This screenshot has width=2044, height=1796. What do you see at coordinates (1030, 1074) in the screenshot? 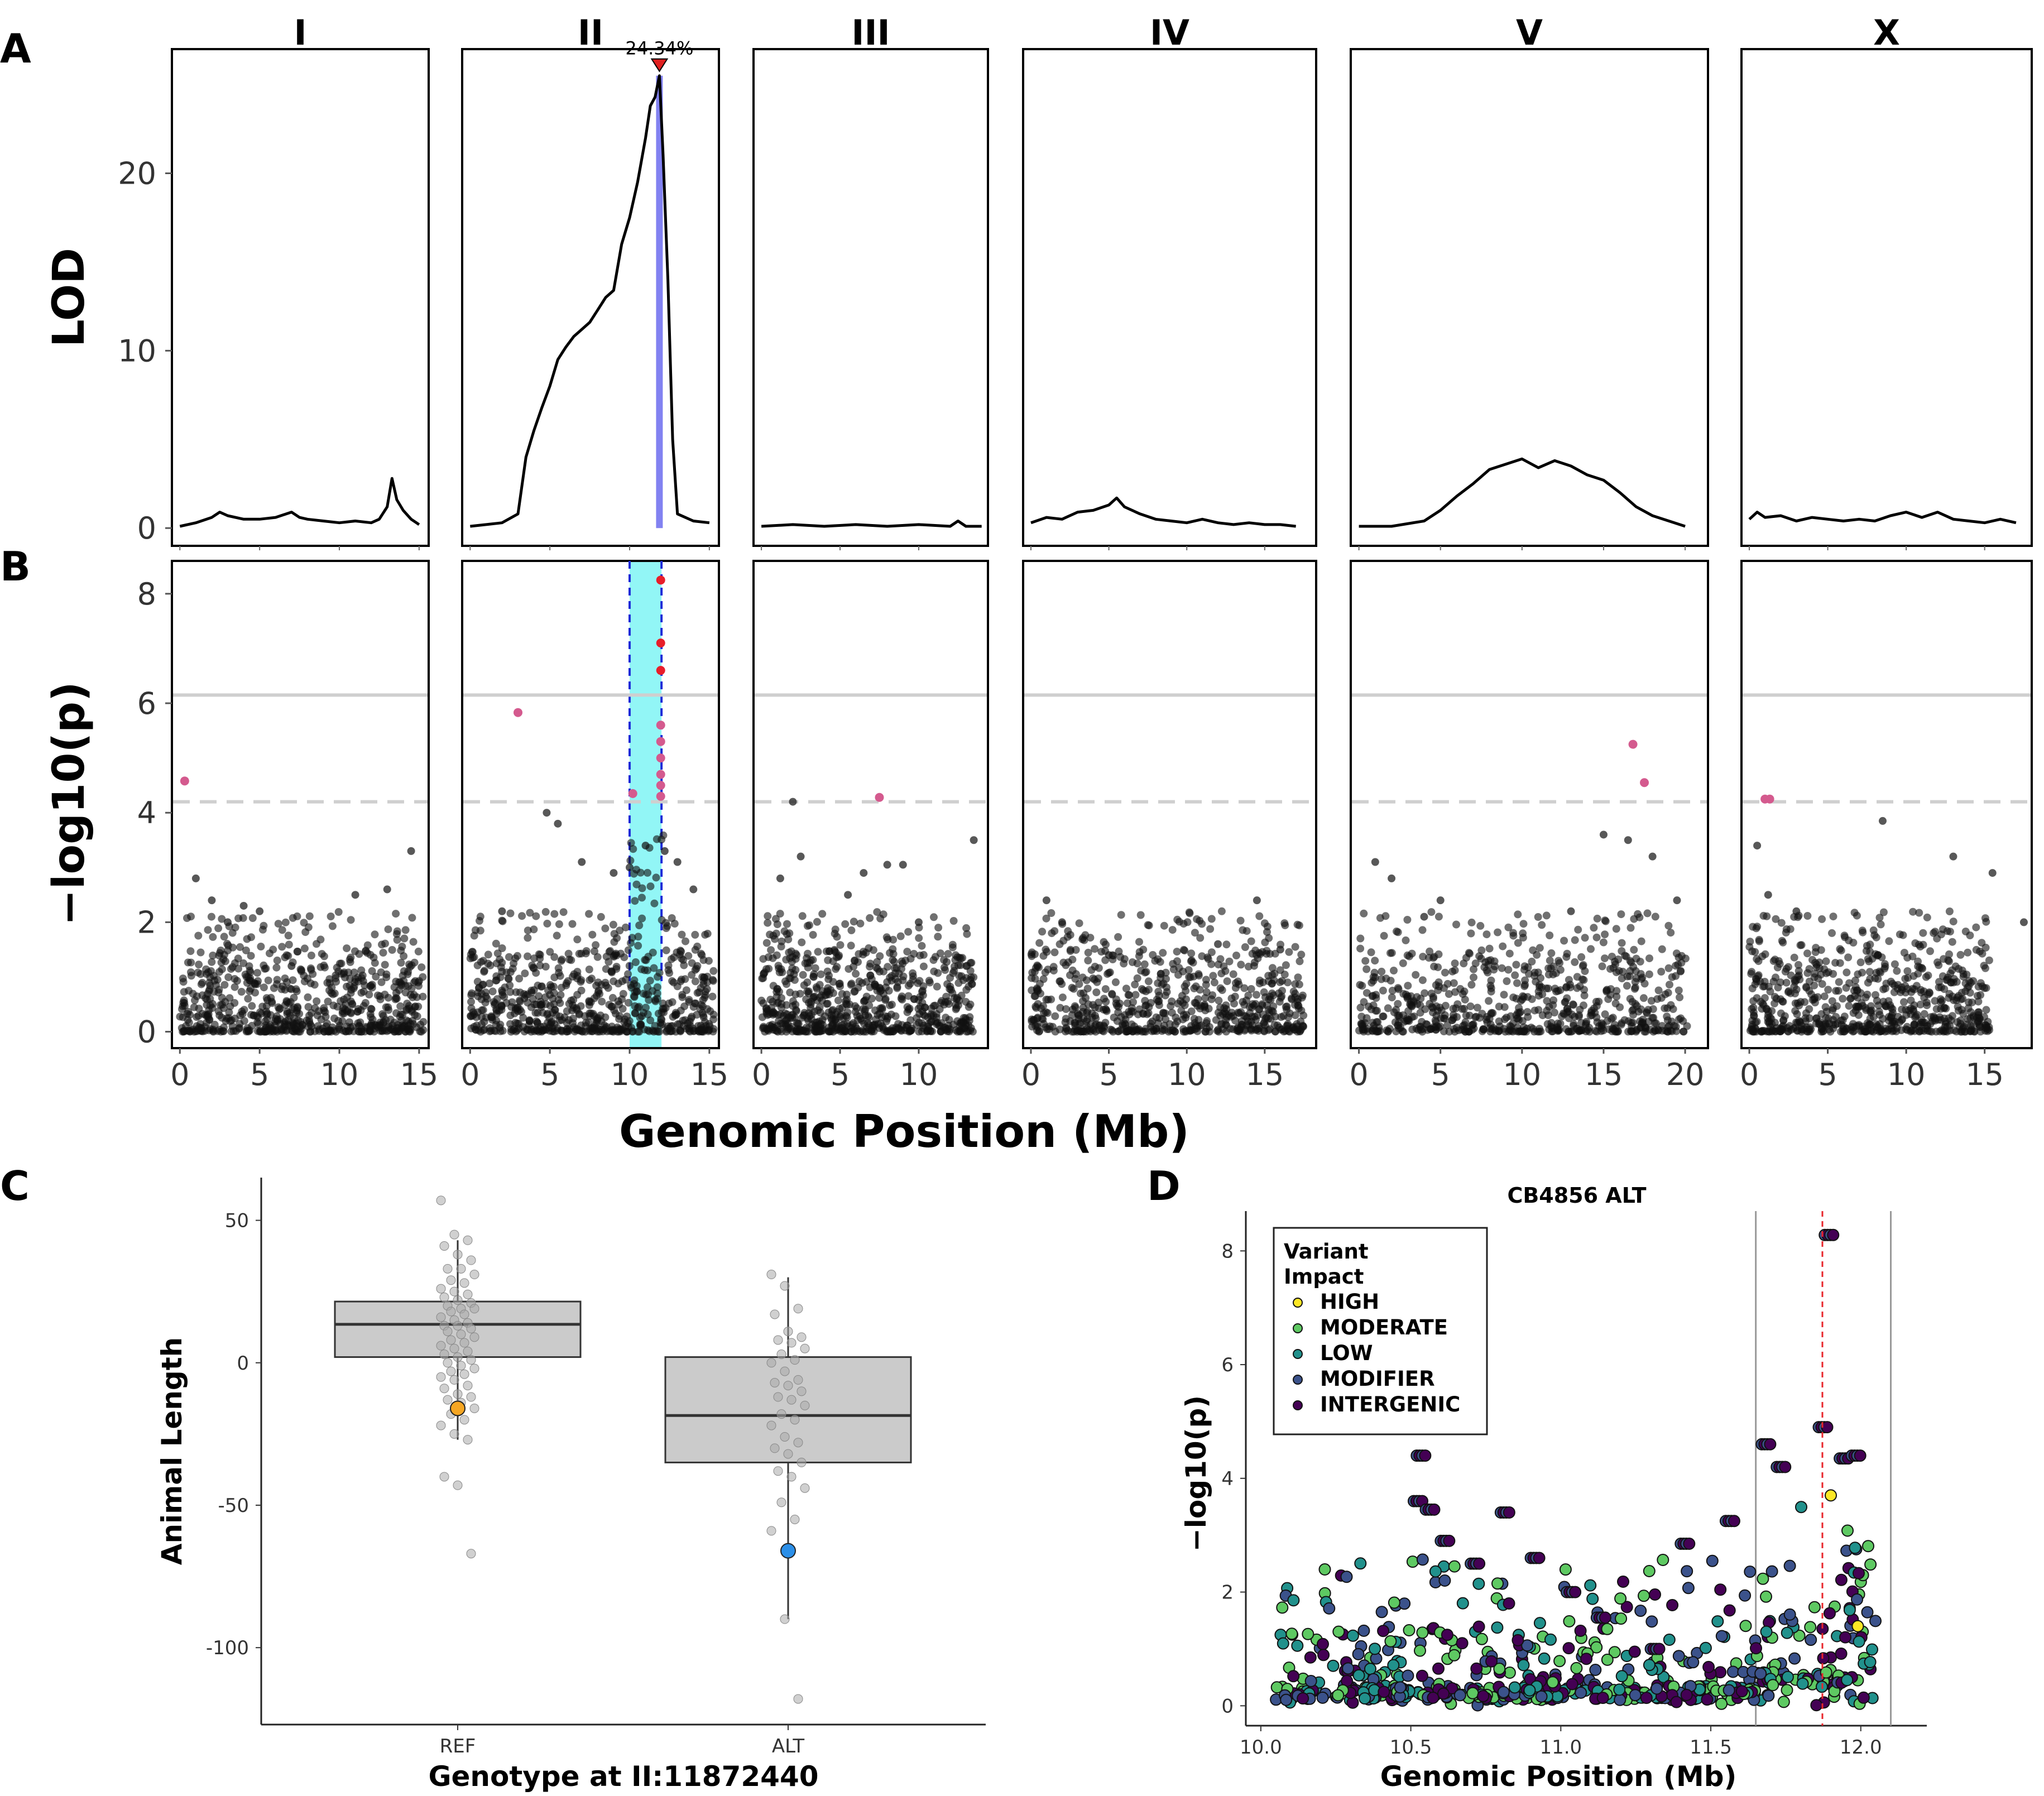
I see `manhattan-x-tick-label-iv: 0` at bounding box center [1030, 1074].